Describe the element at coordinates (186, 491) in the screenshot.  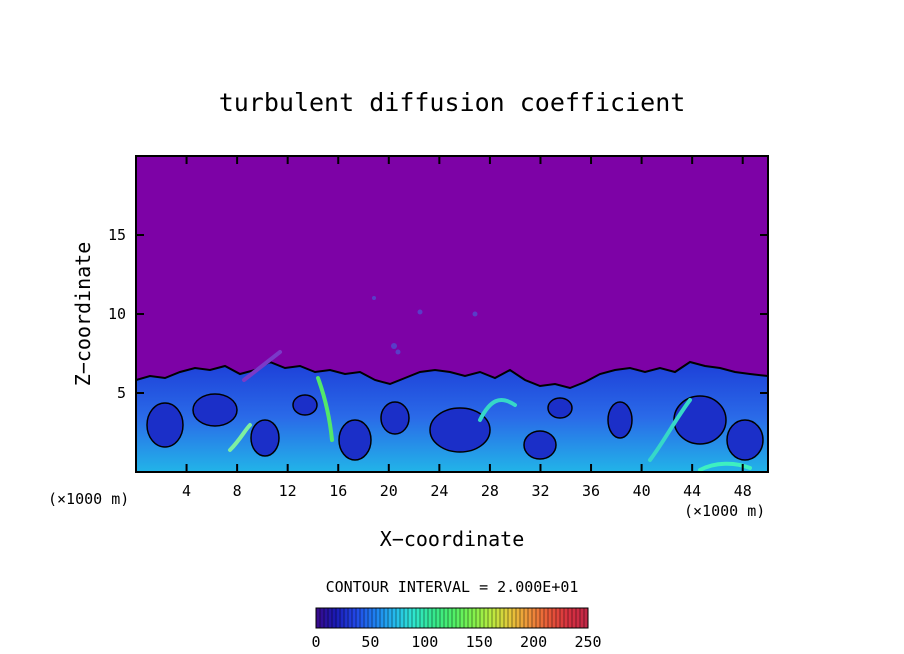
I see `x-tick-label: 4` at that location.